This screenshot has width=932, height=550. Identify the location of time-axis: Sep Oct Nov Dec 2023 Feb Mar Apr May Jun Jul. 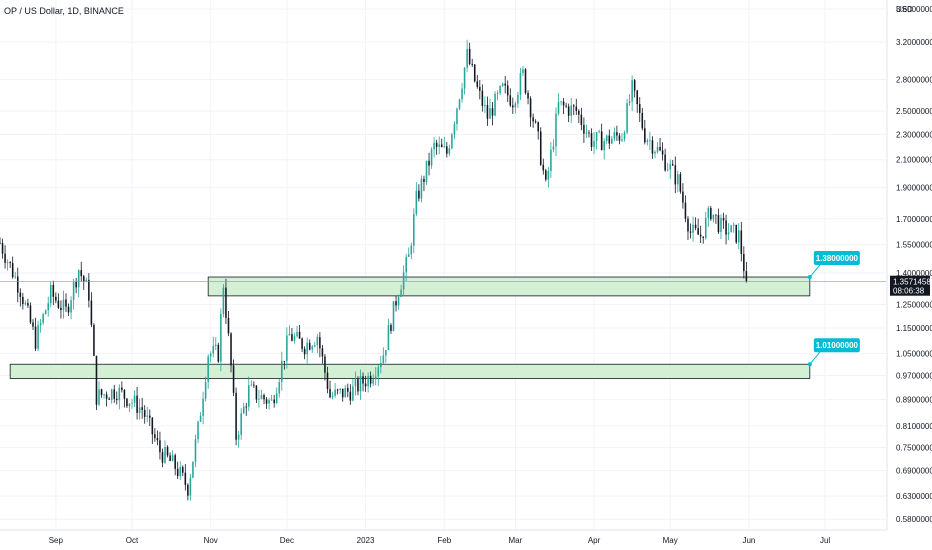
(440, 540).